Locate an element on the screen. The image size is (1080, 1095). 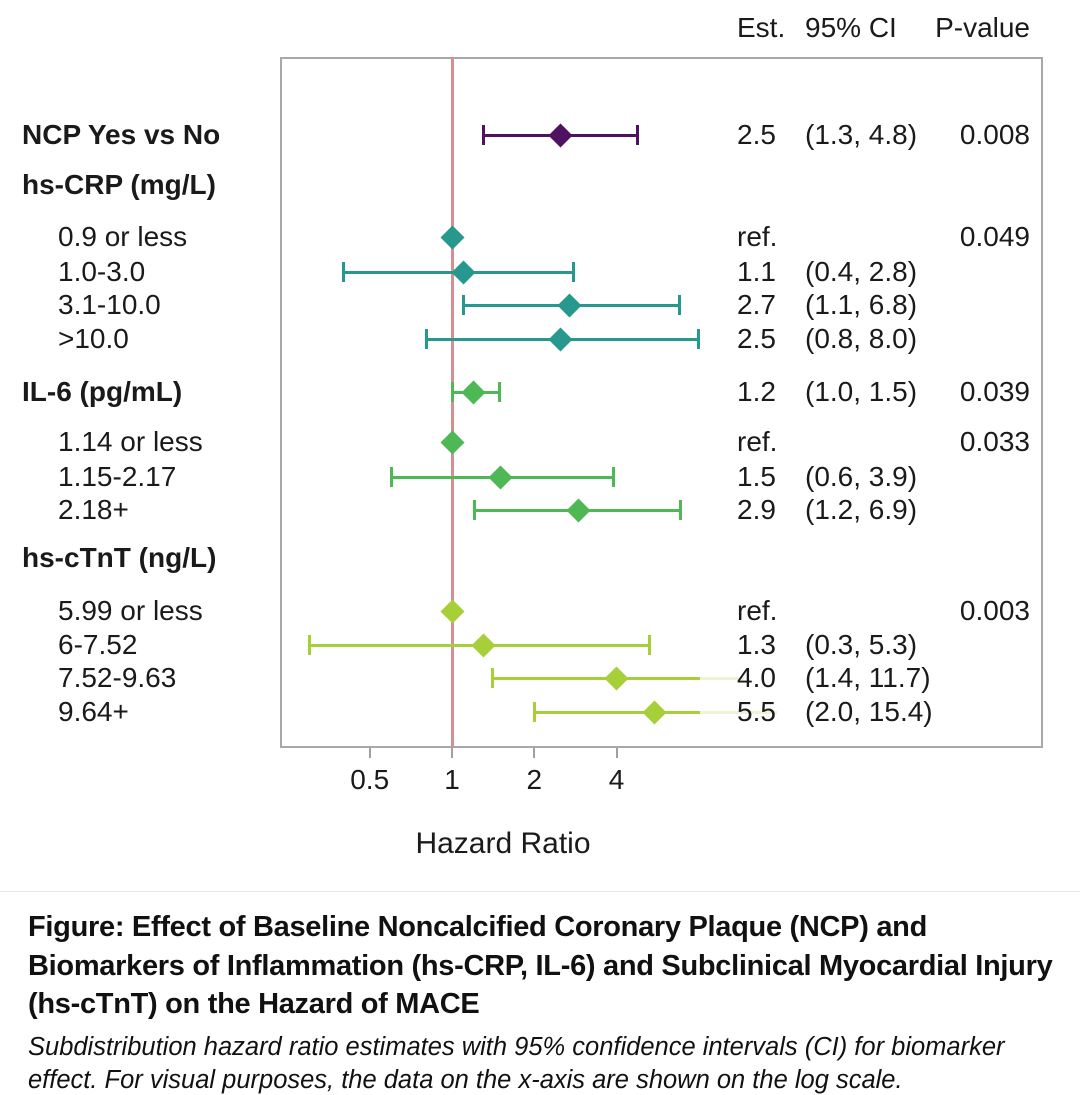
p-value: 0.049 is located at coordinates (994, 236).